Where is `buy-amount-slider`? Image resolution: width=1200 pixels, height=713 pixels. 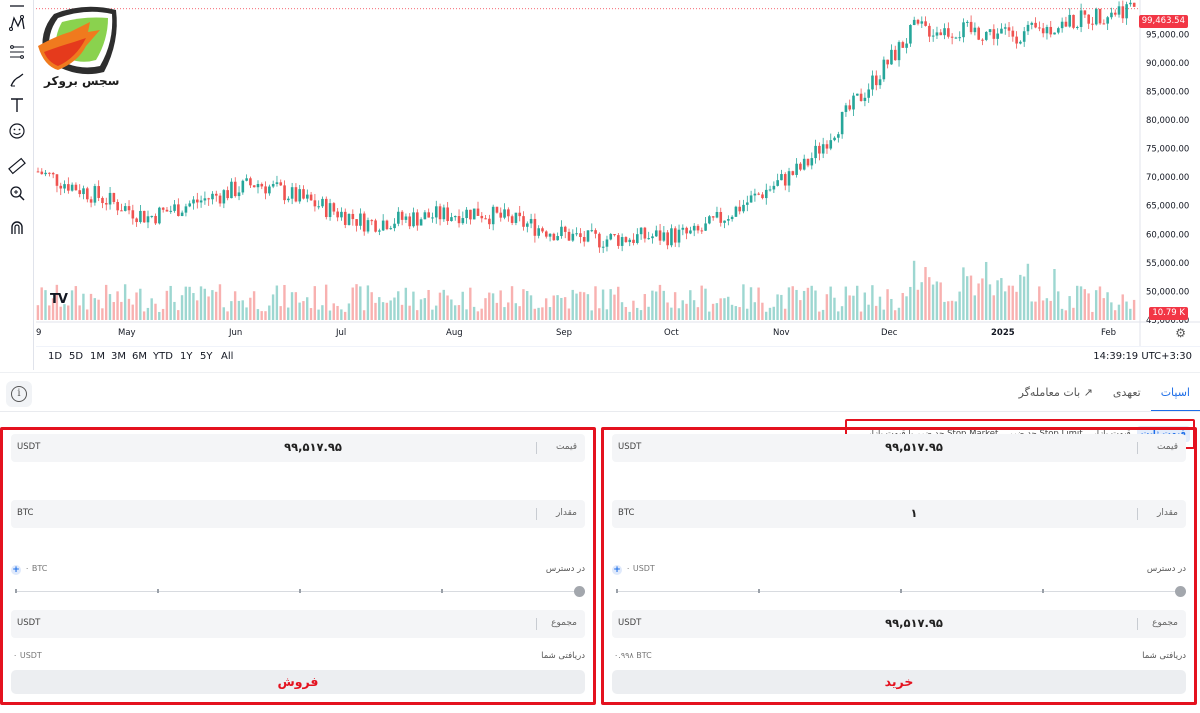 buy-amount-slider is located at coordinates (901, 592).